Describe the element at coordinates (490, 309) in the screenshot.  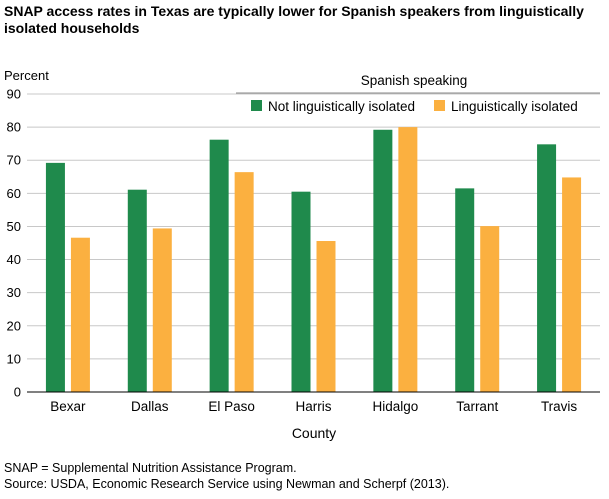
I see `bar-tarrant-isolated` at that location.